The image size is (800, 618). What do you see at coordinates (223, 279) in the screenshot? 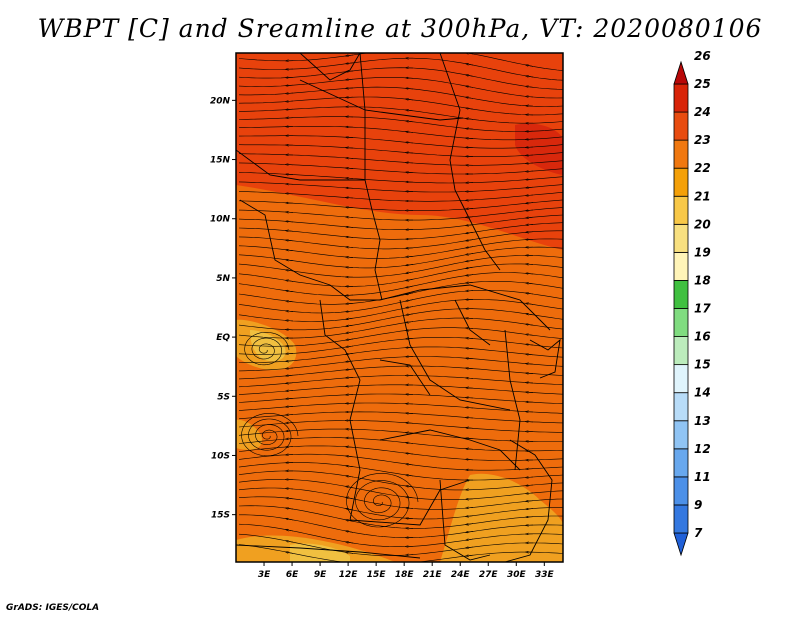
I see `y-tick-label: 5N` at bounding box center [223, 279].